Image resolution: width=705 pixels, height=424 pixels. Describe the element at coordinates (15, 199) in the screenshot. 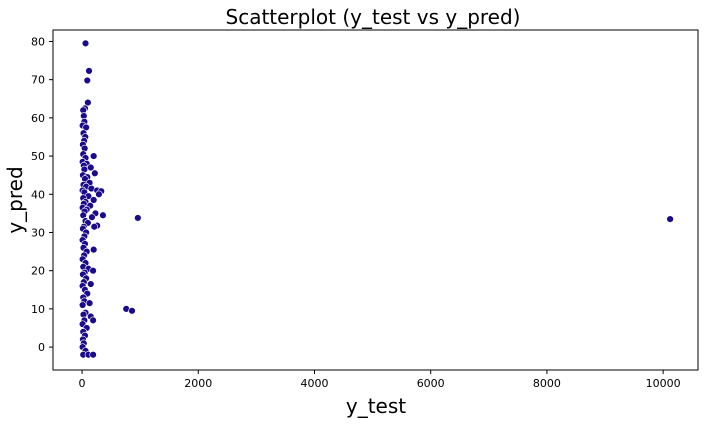

I see `y-axis-label: y_pred` at that location.